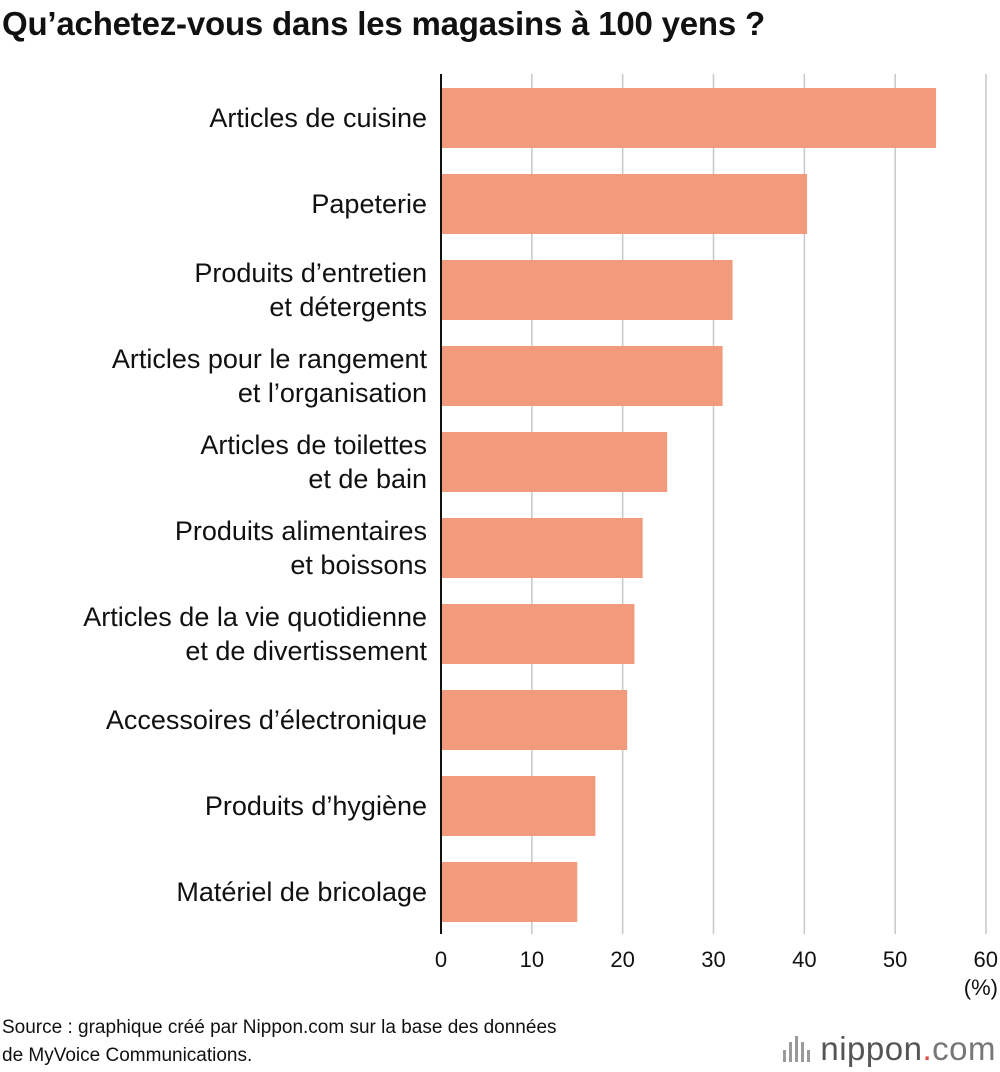 The height and width of the screenshot is (1072, 1000). What do you see at coordinates (270, 359) in the screenshot?
I see `category-label: Articles pour le rangement` at bounding box center [270, 359].